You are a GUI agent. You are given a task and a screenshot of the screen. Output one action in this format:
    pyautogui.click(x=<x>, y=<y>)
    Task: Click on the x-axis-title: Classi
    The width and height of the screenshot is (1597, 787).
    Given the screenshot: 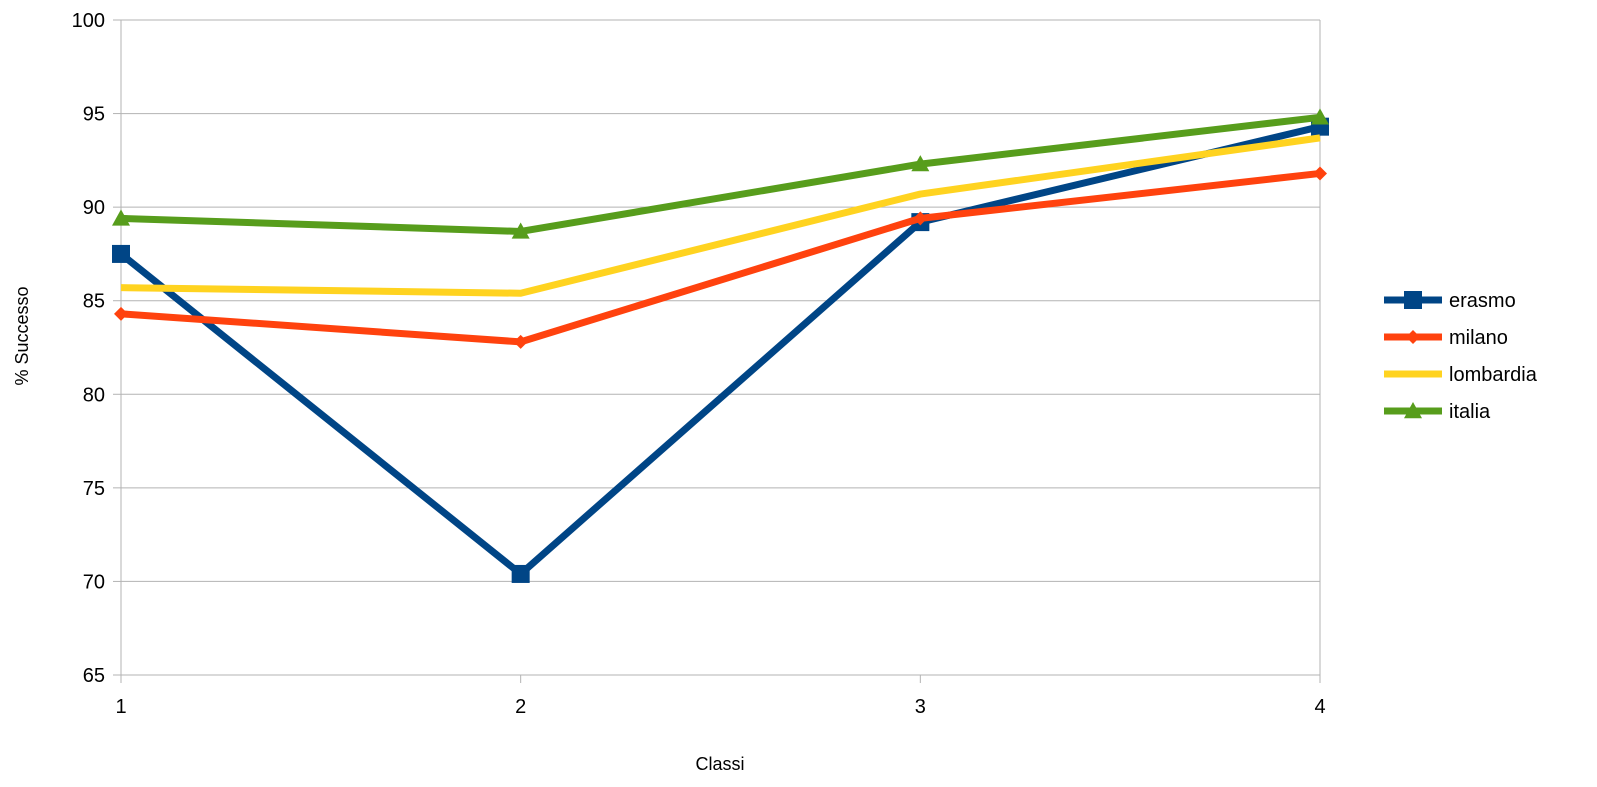 What is the action you would take?
    pyautogui.click(x=719, y=764)
    